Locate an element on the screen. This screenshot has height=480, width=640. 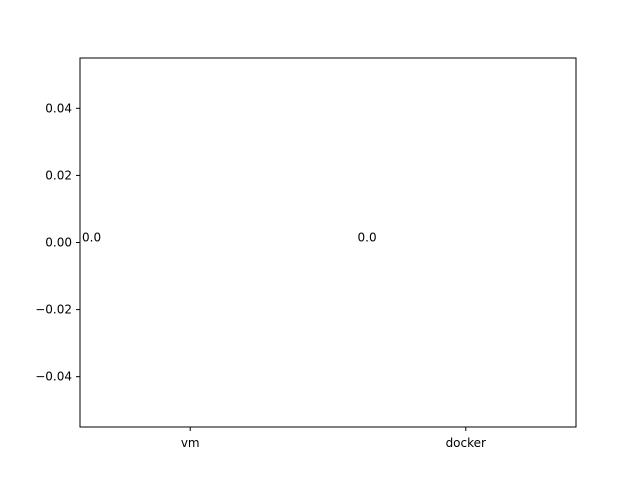
data-label-vm: 0.0 is located at coordinates (91, 238).